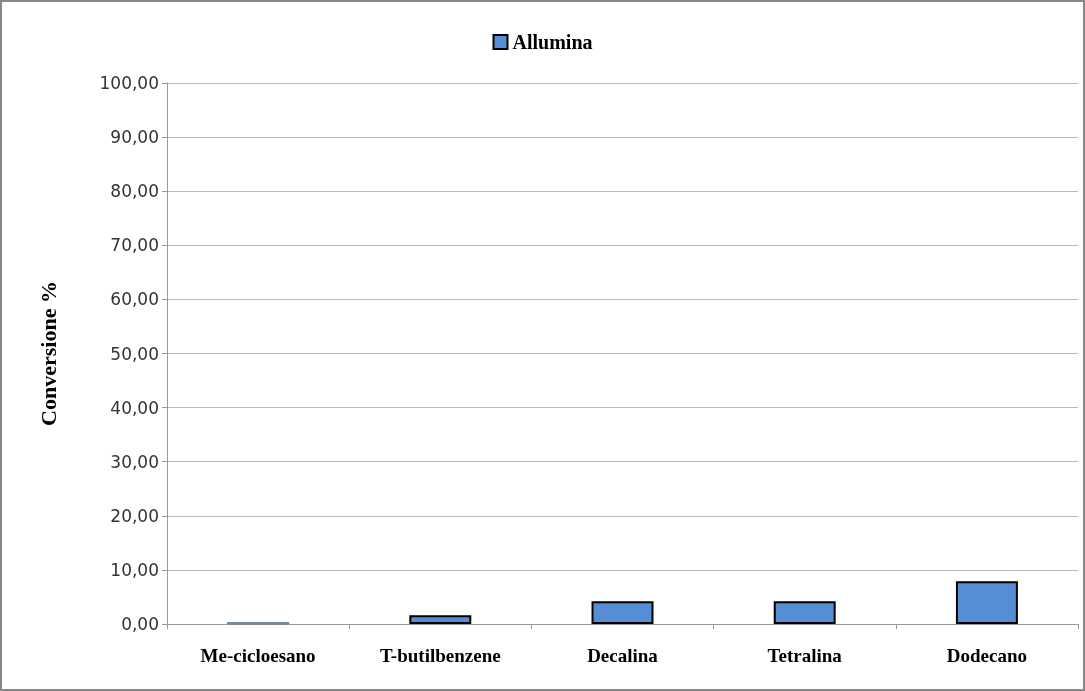 The height and width of the screenshot is (691, 1085). I want to click on y-tick-label: 90,00, so click(134, 137).